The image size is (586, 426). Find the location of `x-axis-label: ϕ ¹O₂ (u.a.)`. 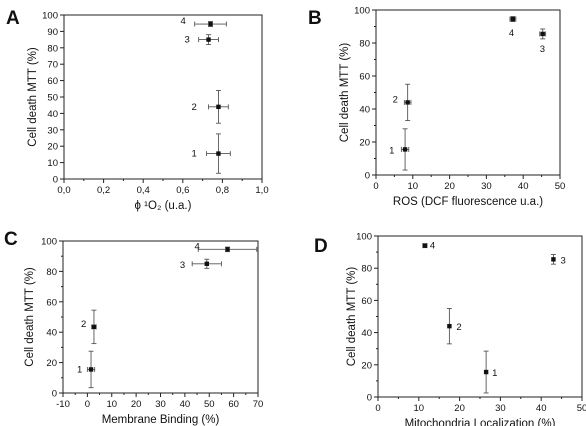

x-axis-label: ϕ ¹O₂ (u.a.) is located at coordinates (163, 206).